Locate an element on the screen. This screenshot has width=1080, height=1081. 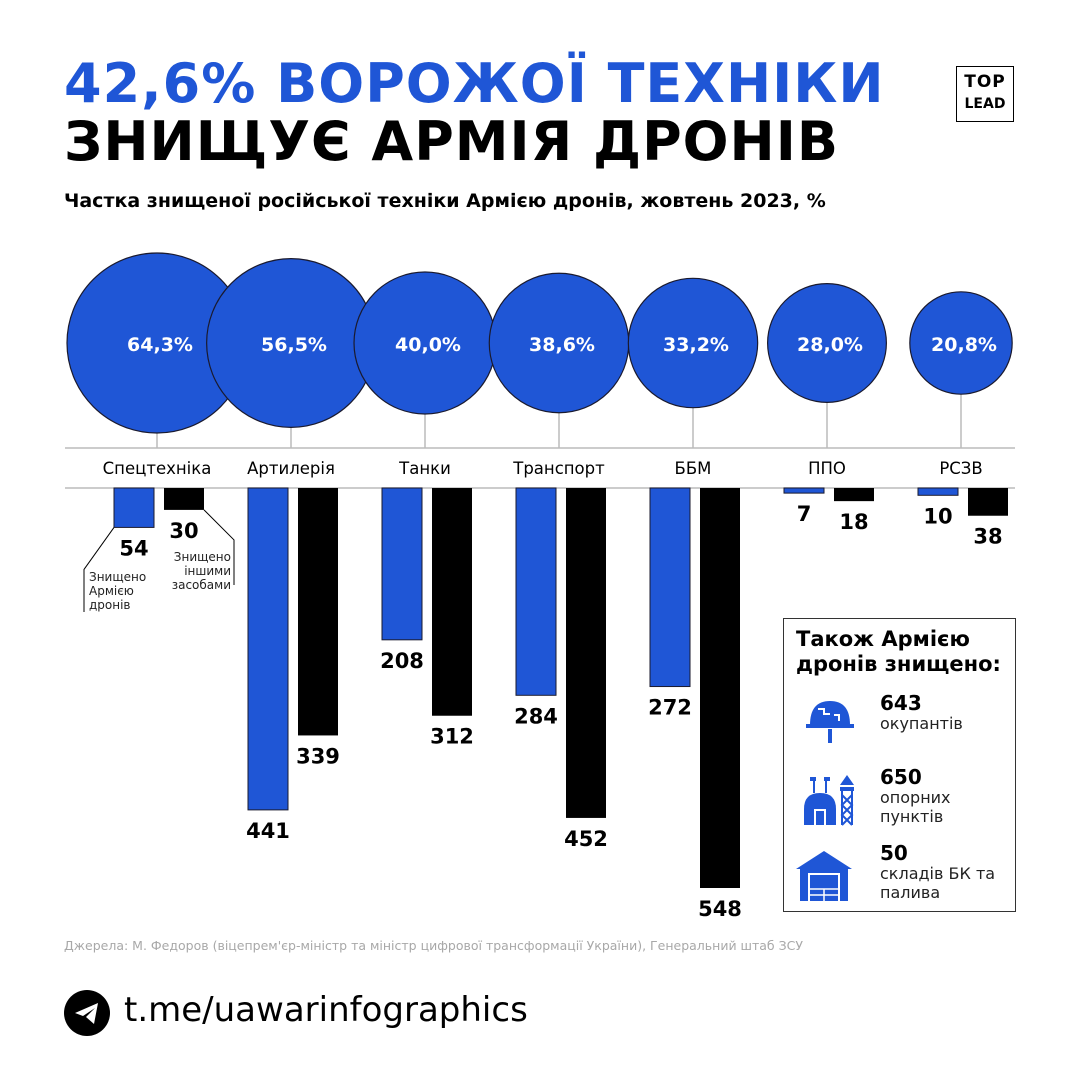
share-label: 20,8% is located at coordinates (964, 345).